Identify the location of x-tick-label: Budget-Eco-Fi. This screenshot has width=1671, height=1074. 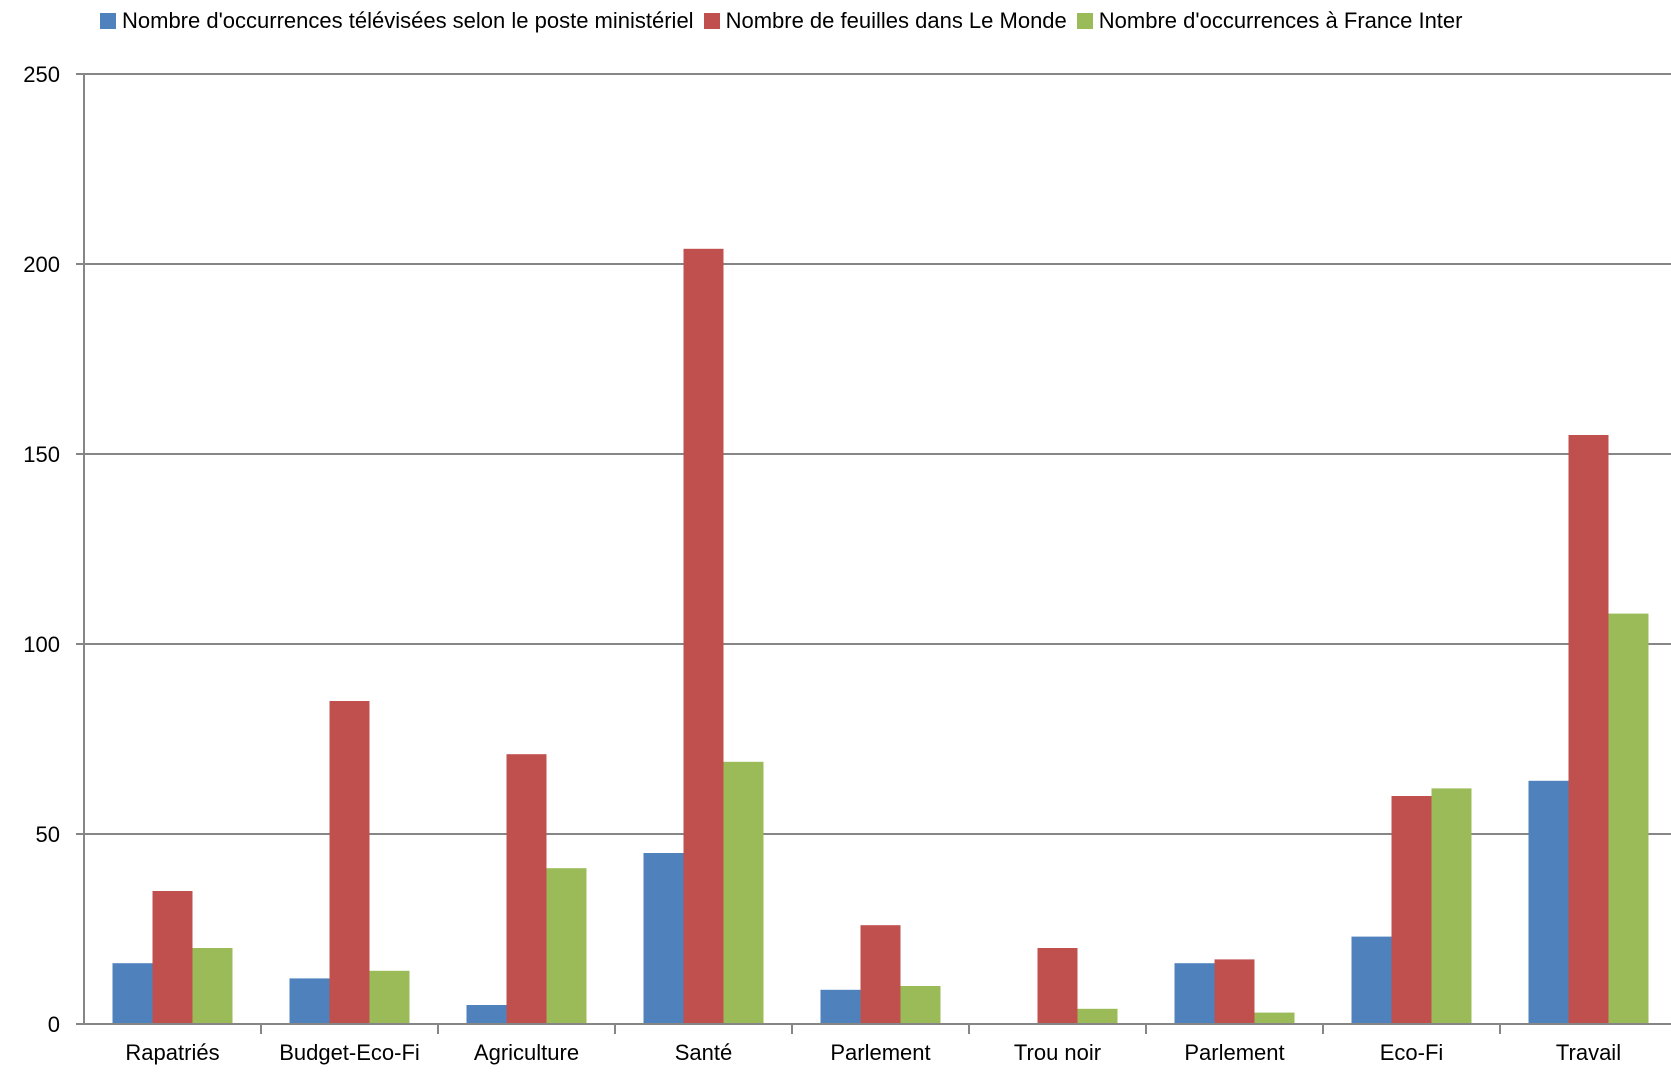
(349, 1052).